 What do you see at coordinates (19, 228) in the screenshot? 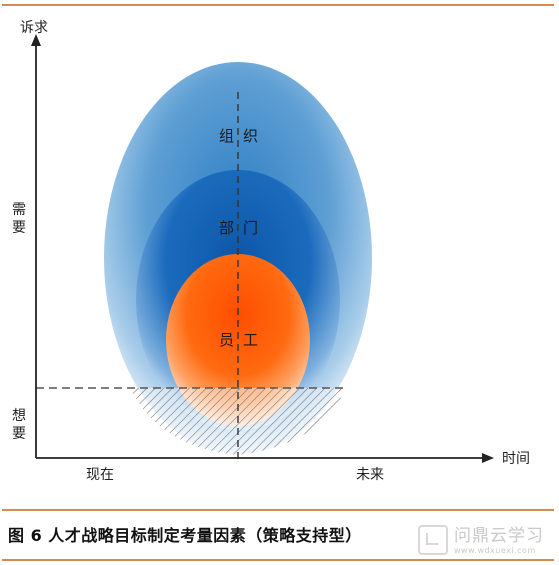
I see `y-tick-need-bottom: 要` at bounding box center [19, 228].